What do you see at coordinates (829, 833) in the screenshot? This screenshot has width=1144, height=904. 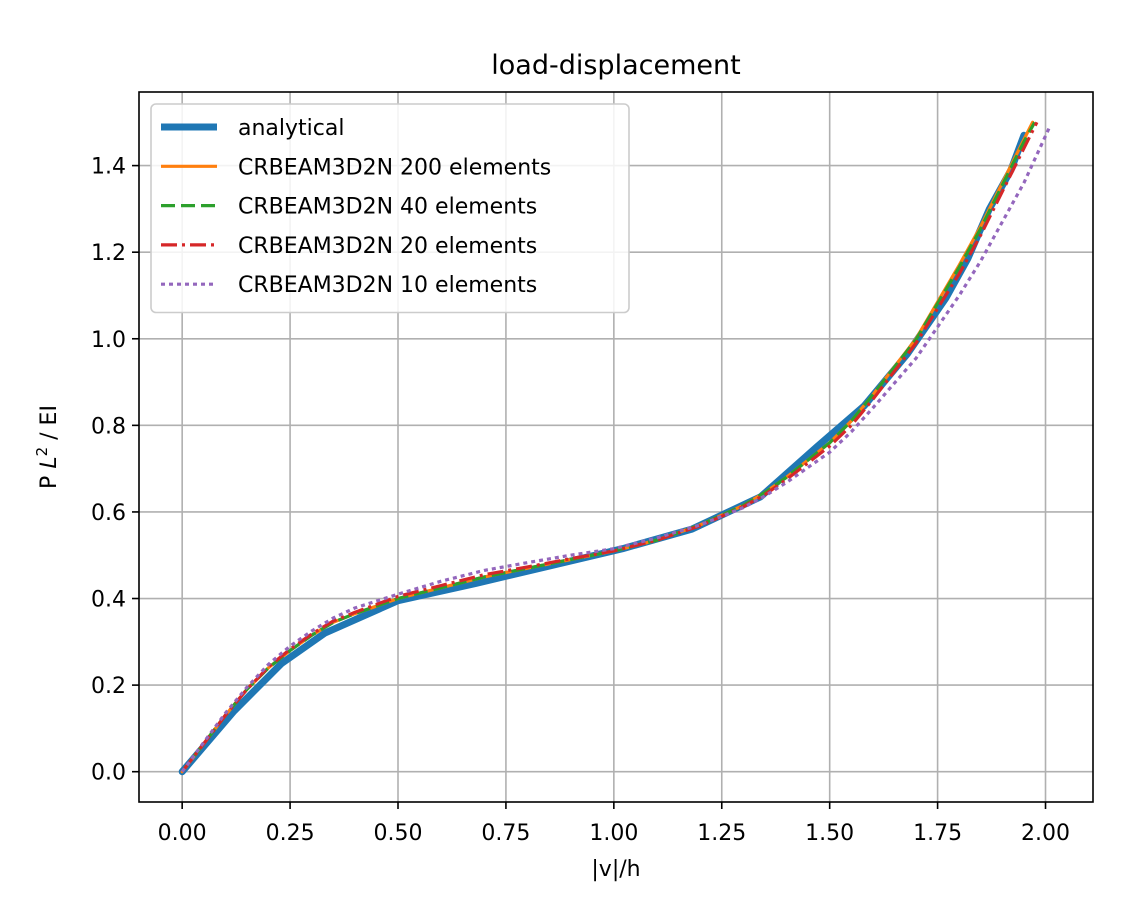 I see `x-tick-label: 1.50` at bounding box center [829, 833].